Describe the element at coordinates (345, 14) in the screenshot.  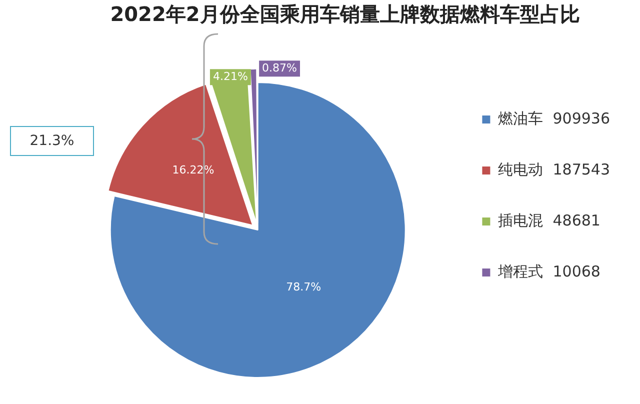
I see `chart-title: 2022年2月份全国乘用车销量上牌数据燃料车型占比` at that location.